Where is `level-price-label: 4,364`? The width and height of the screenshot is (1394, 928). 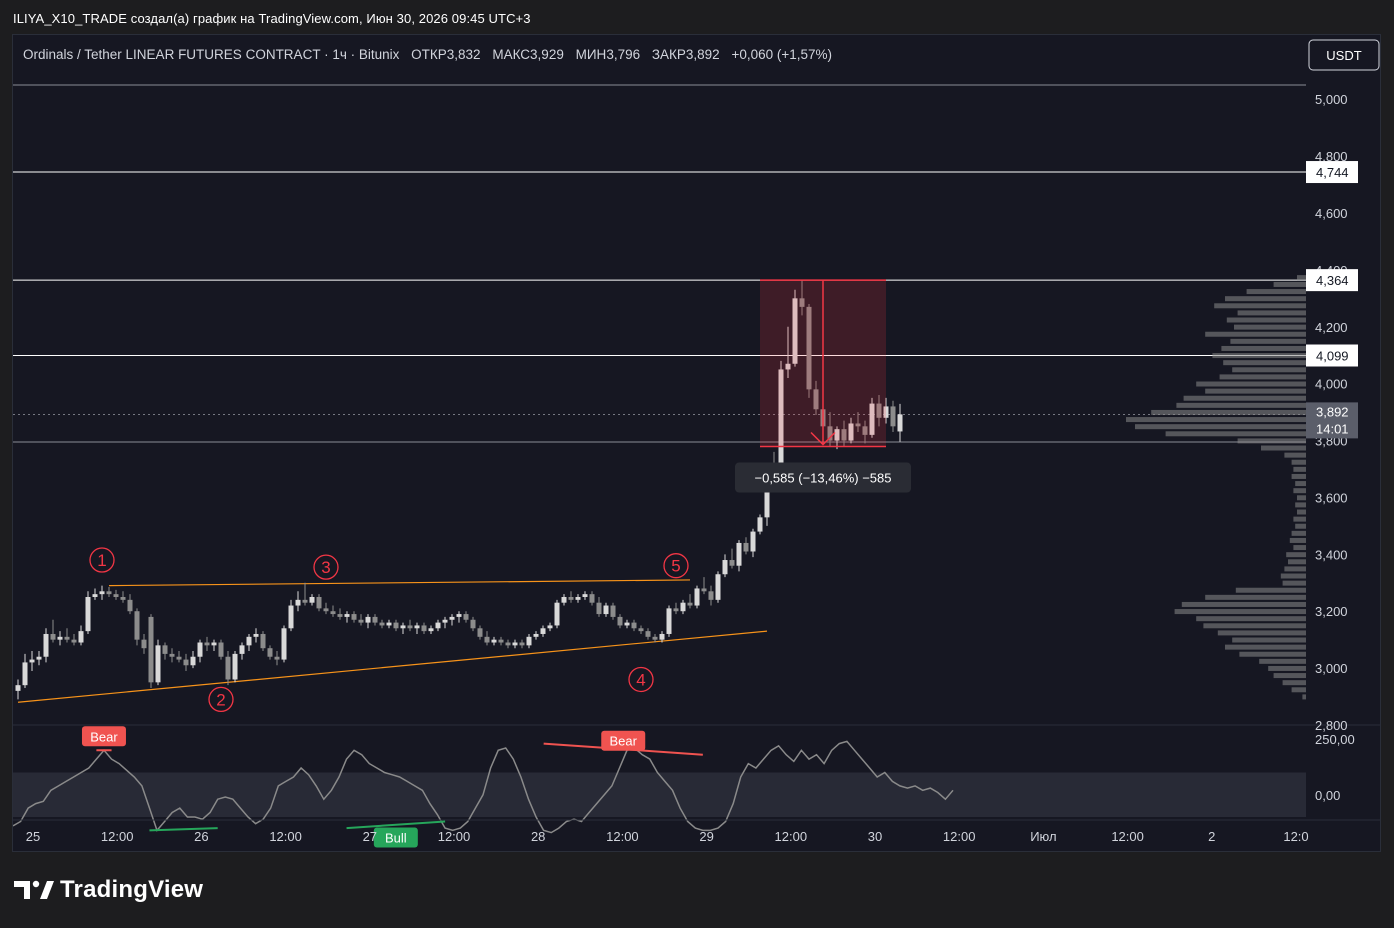
level-price-label: 4,364 is located at coordinates (1332, 280).